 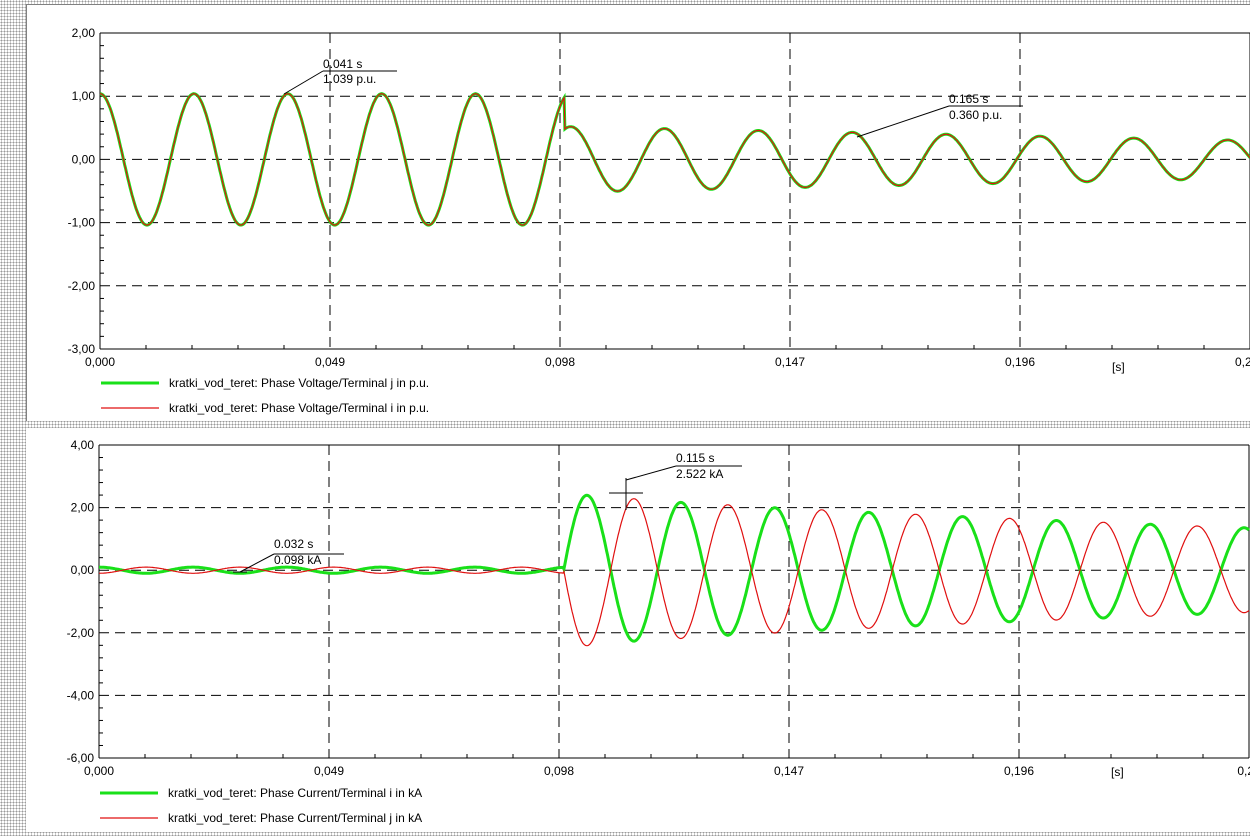 What do you see at coordinates (84, 159) in the screenshot?
I see `voltage-y-tick-label: 0,00` at bounding box center [84, 159].